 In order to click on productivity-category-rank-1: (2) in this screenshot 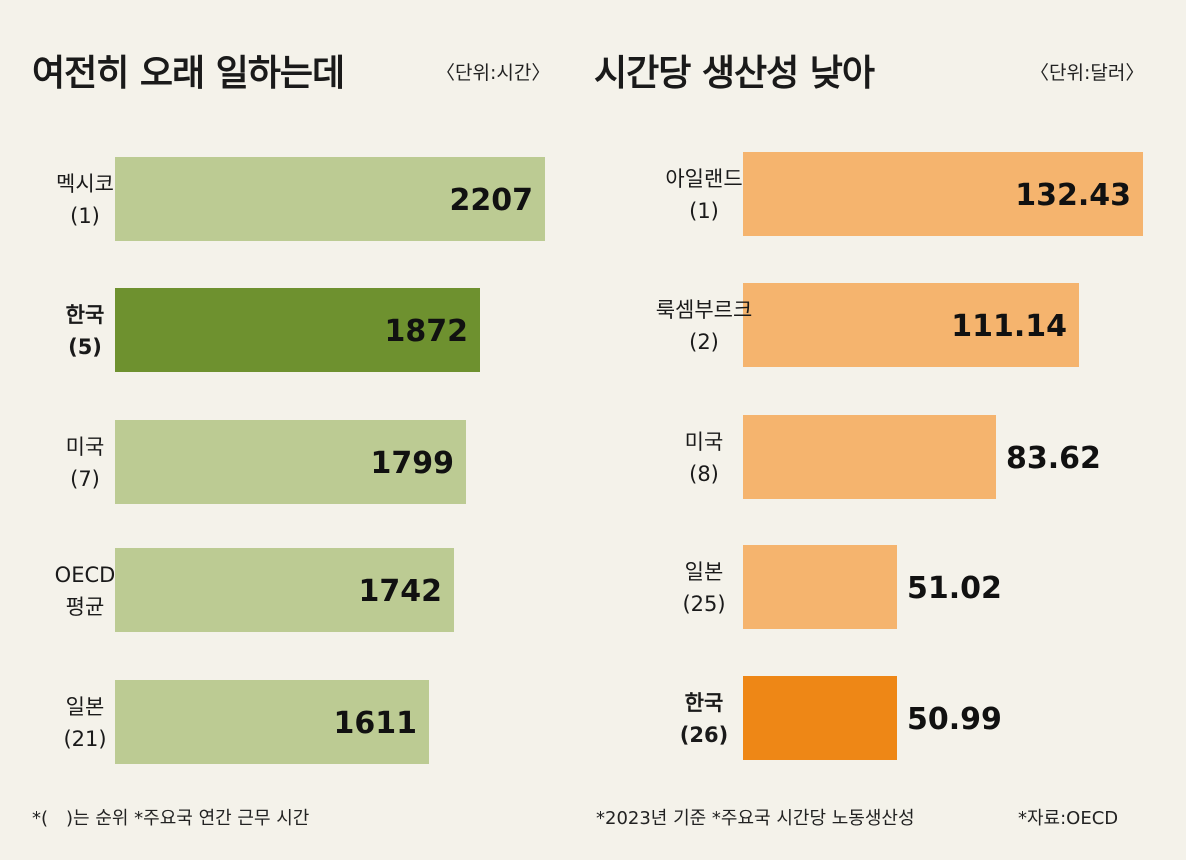, I will do `click(704, 342)`.